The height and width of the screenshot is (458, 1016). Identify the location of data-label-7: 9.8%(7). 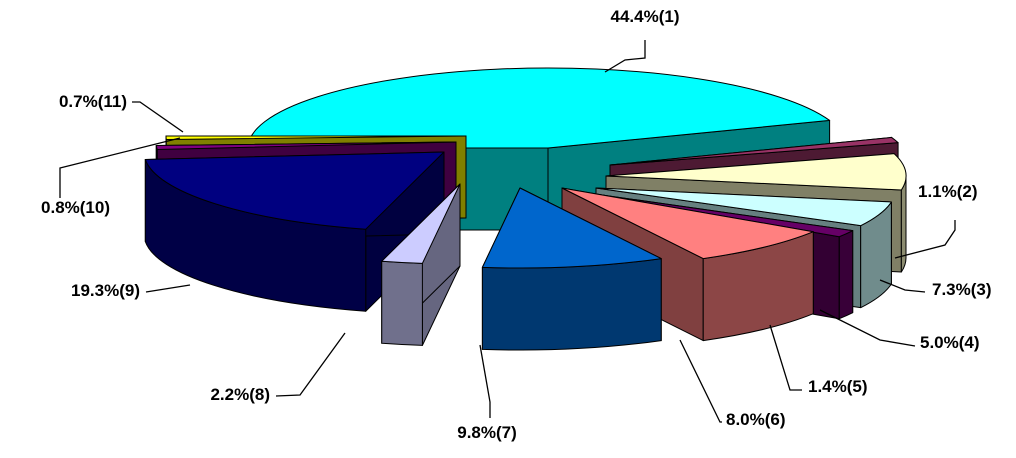
(487, 432).